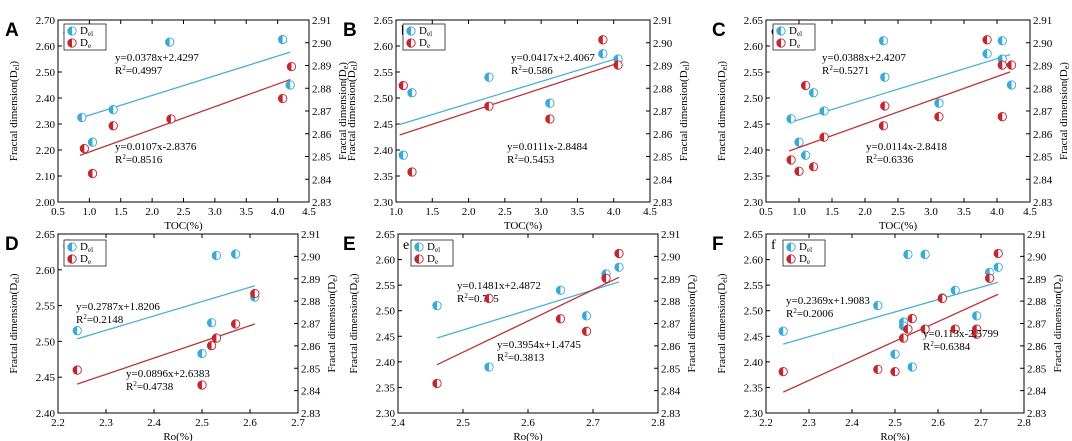 This screenshot has height=441, width=1072. What do you see at coordinates (754, 337) in the screenshot?
I see `y-left-tick-label: 2.45` at bounding box center [754, 337].